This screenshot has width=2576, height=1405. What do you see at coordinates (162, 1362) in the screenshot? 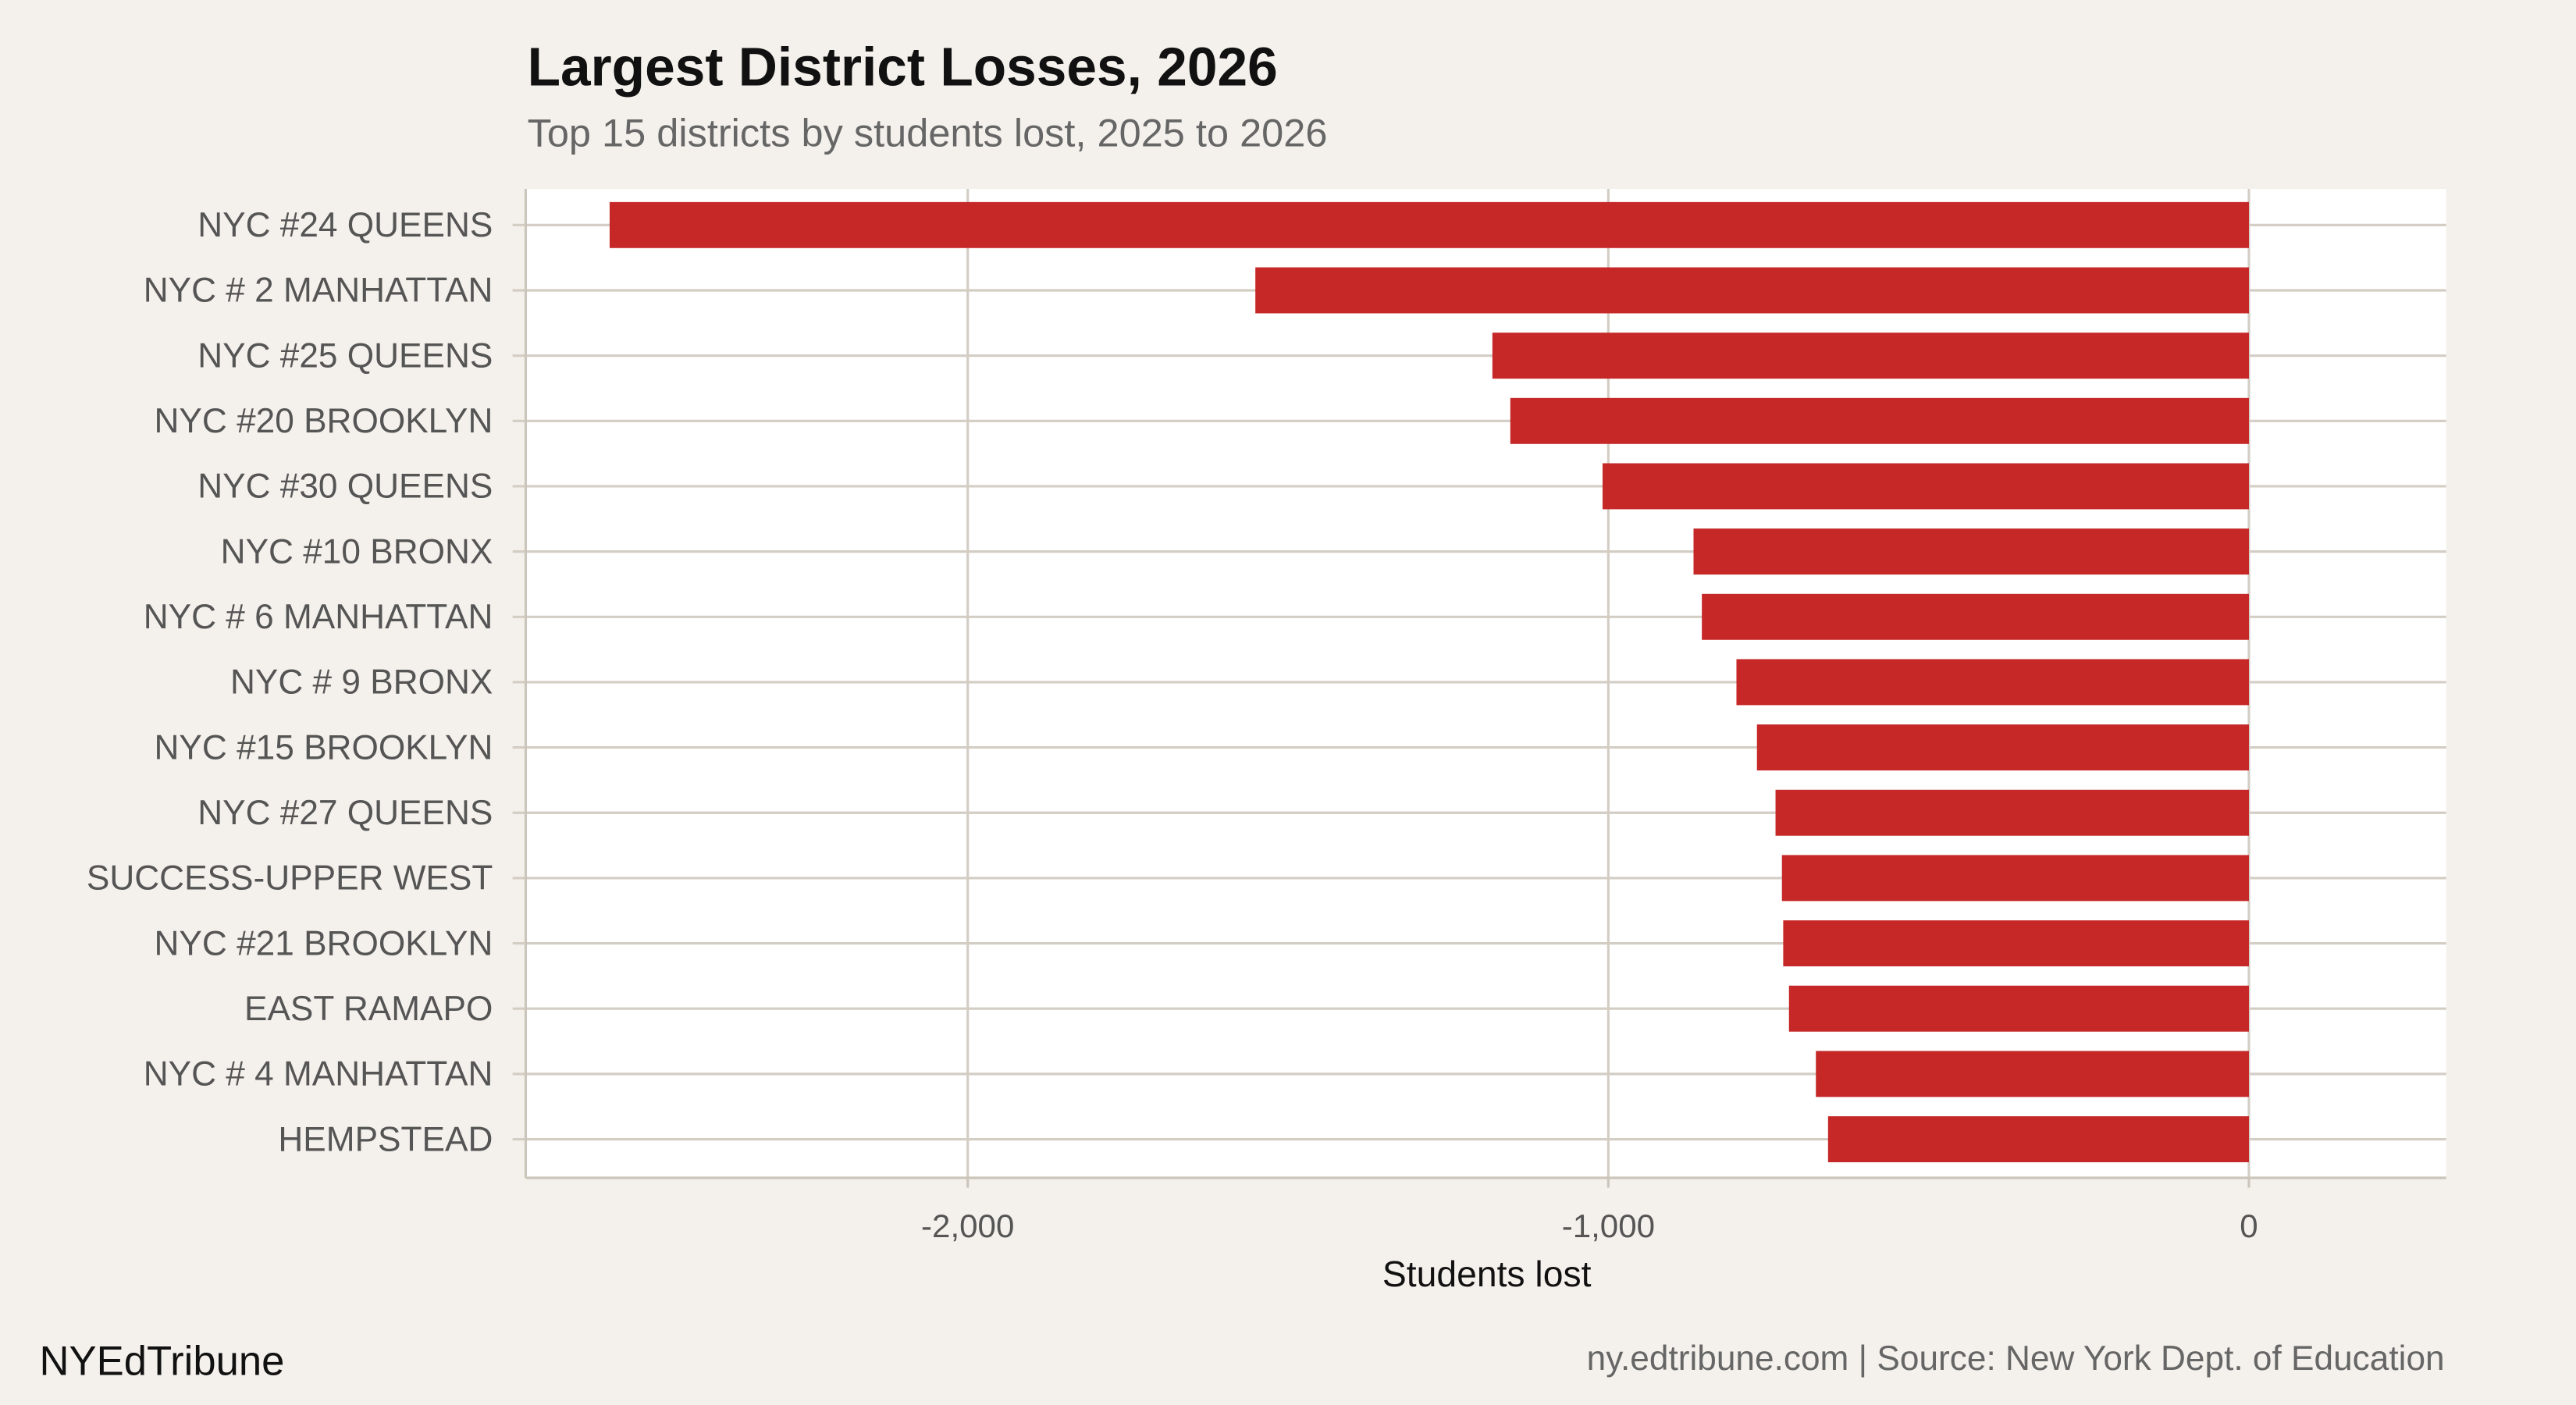
I see `brand-logo-text: NYEdTribune` at bounding box center [162, 1362].